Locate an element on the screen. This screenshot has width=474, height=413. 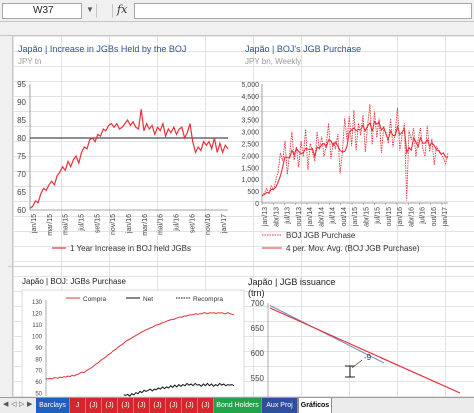
formula-input is located at coordinates (303, 11).